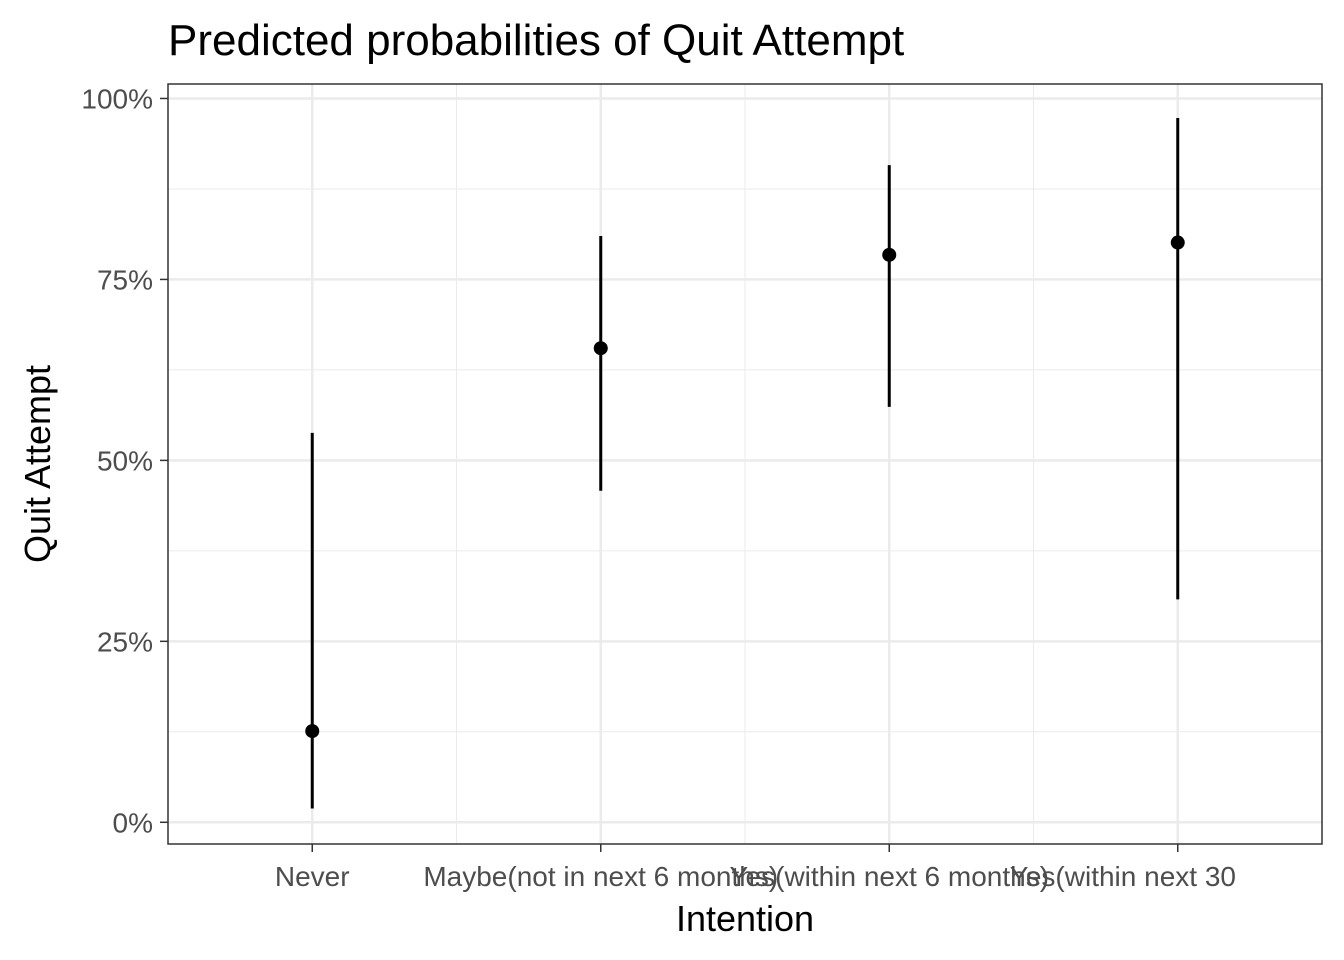  I want to click on y-axis: 0% 25% 50% 75% 100%, so click(124, 460).